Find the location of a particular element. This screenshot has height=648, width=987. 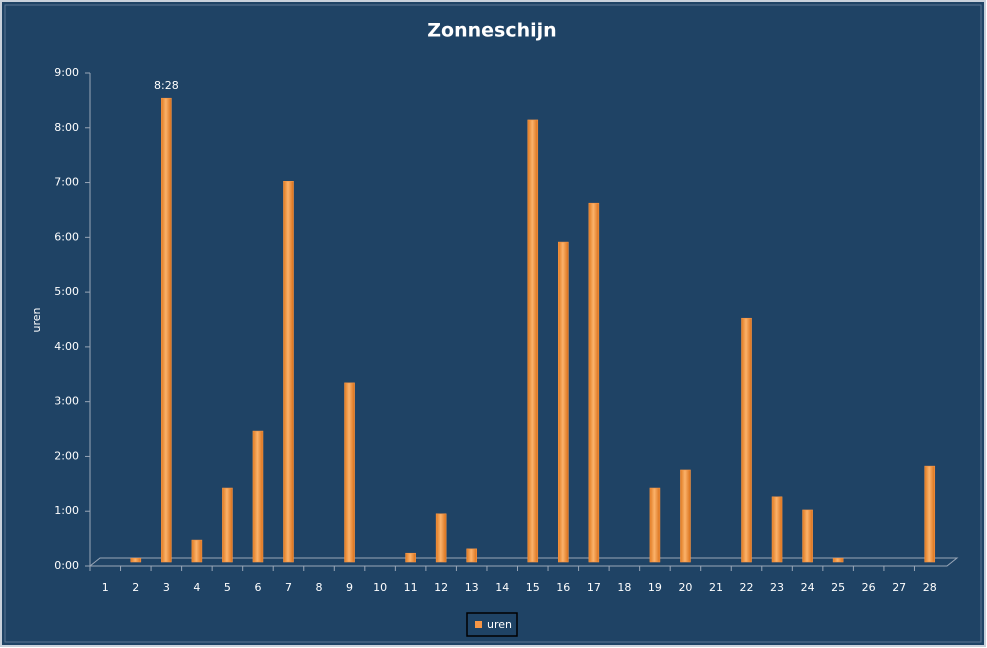

data-label: 8:28 is located at coordinates (166, 85).